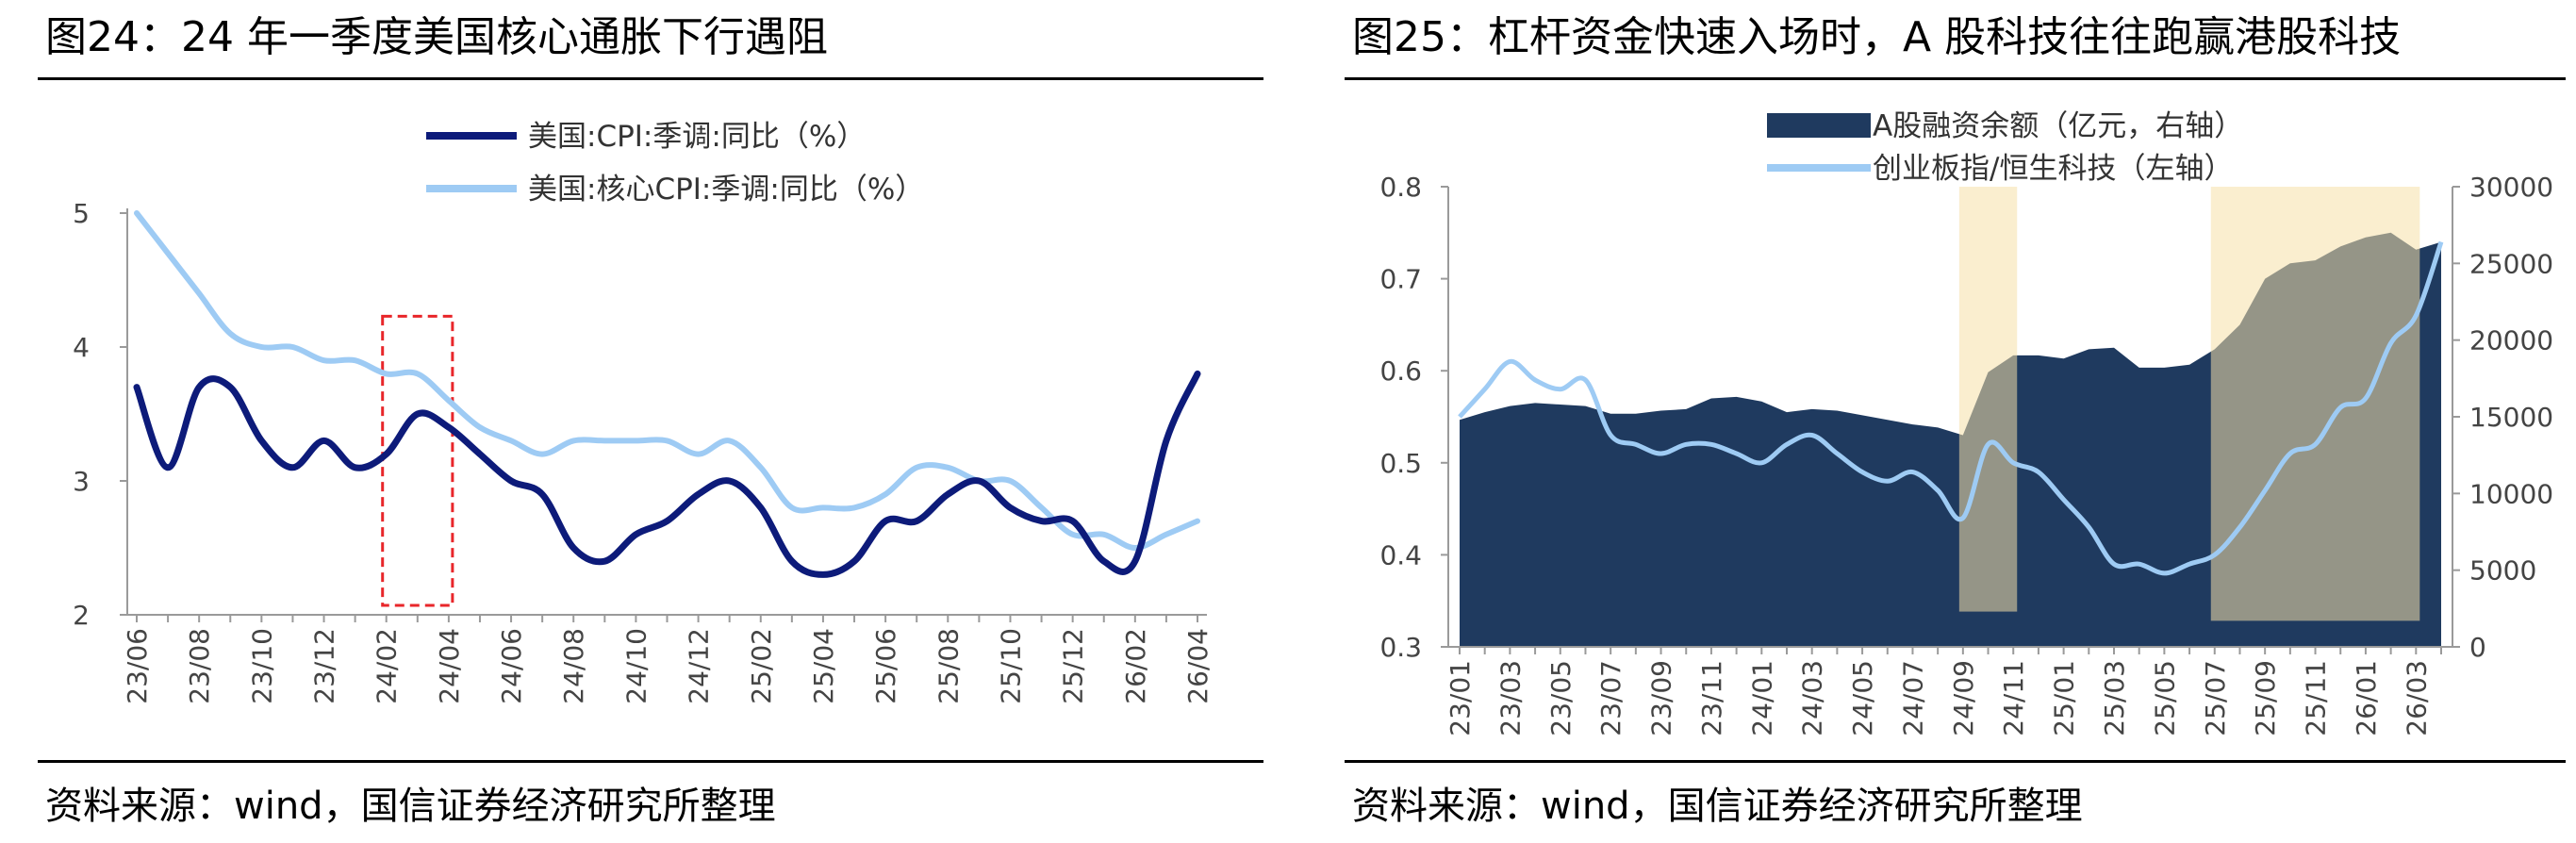 This screenshot has width=2576, height=843. What do you see at coordinates (1198, 666) in the screenshot?
I see `x-tick-label: 26/04` at bounding box center [1198, 666].